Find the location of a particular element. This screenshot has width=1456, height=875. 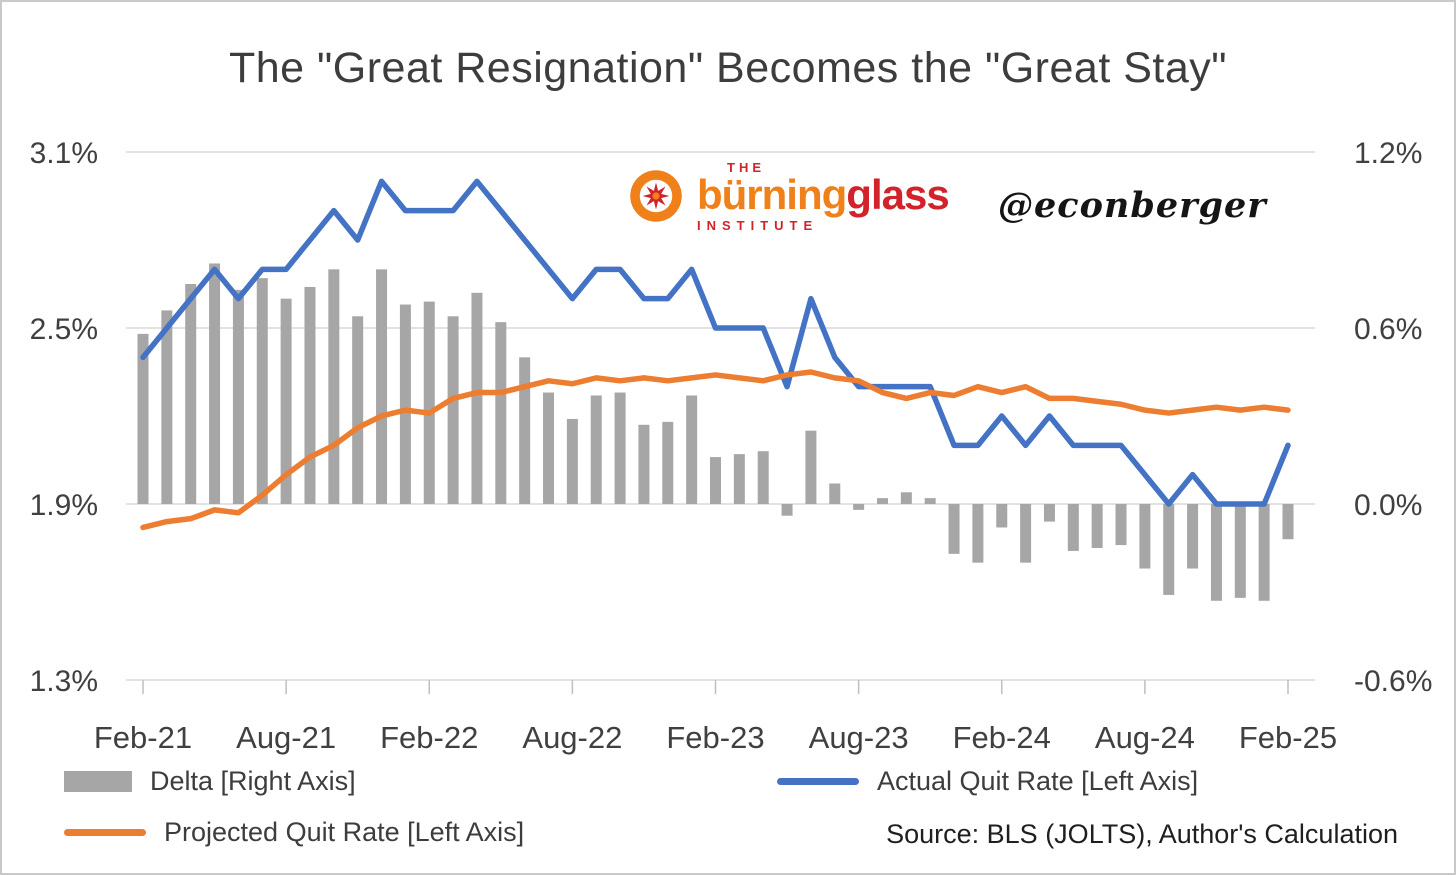

logo-burning-text: bürning is located at coordinates (772, 194).